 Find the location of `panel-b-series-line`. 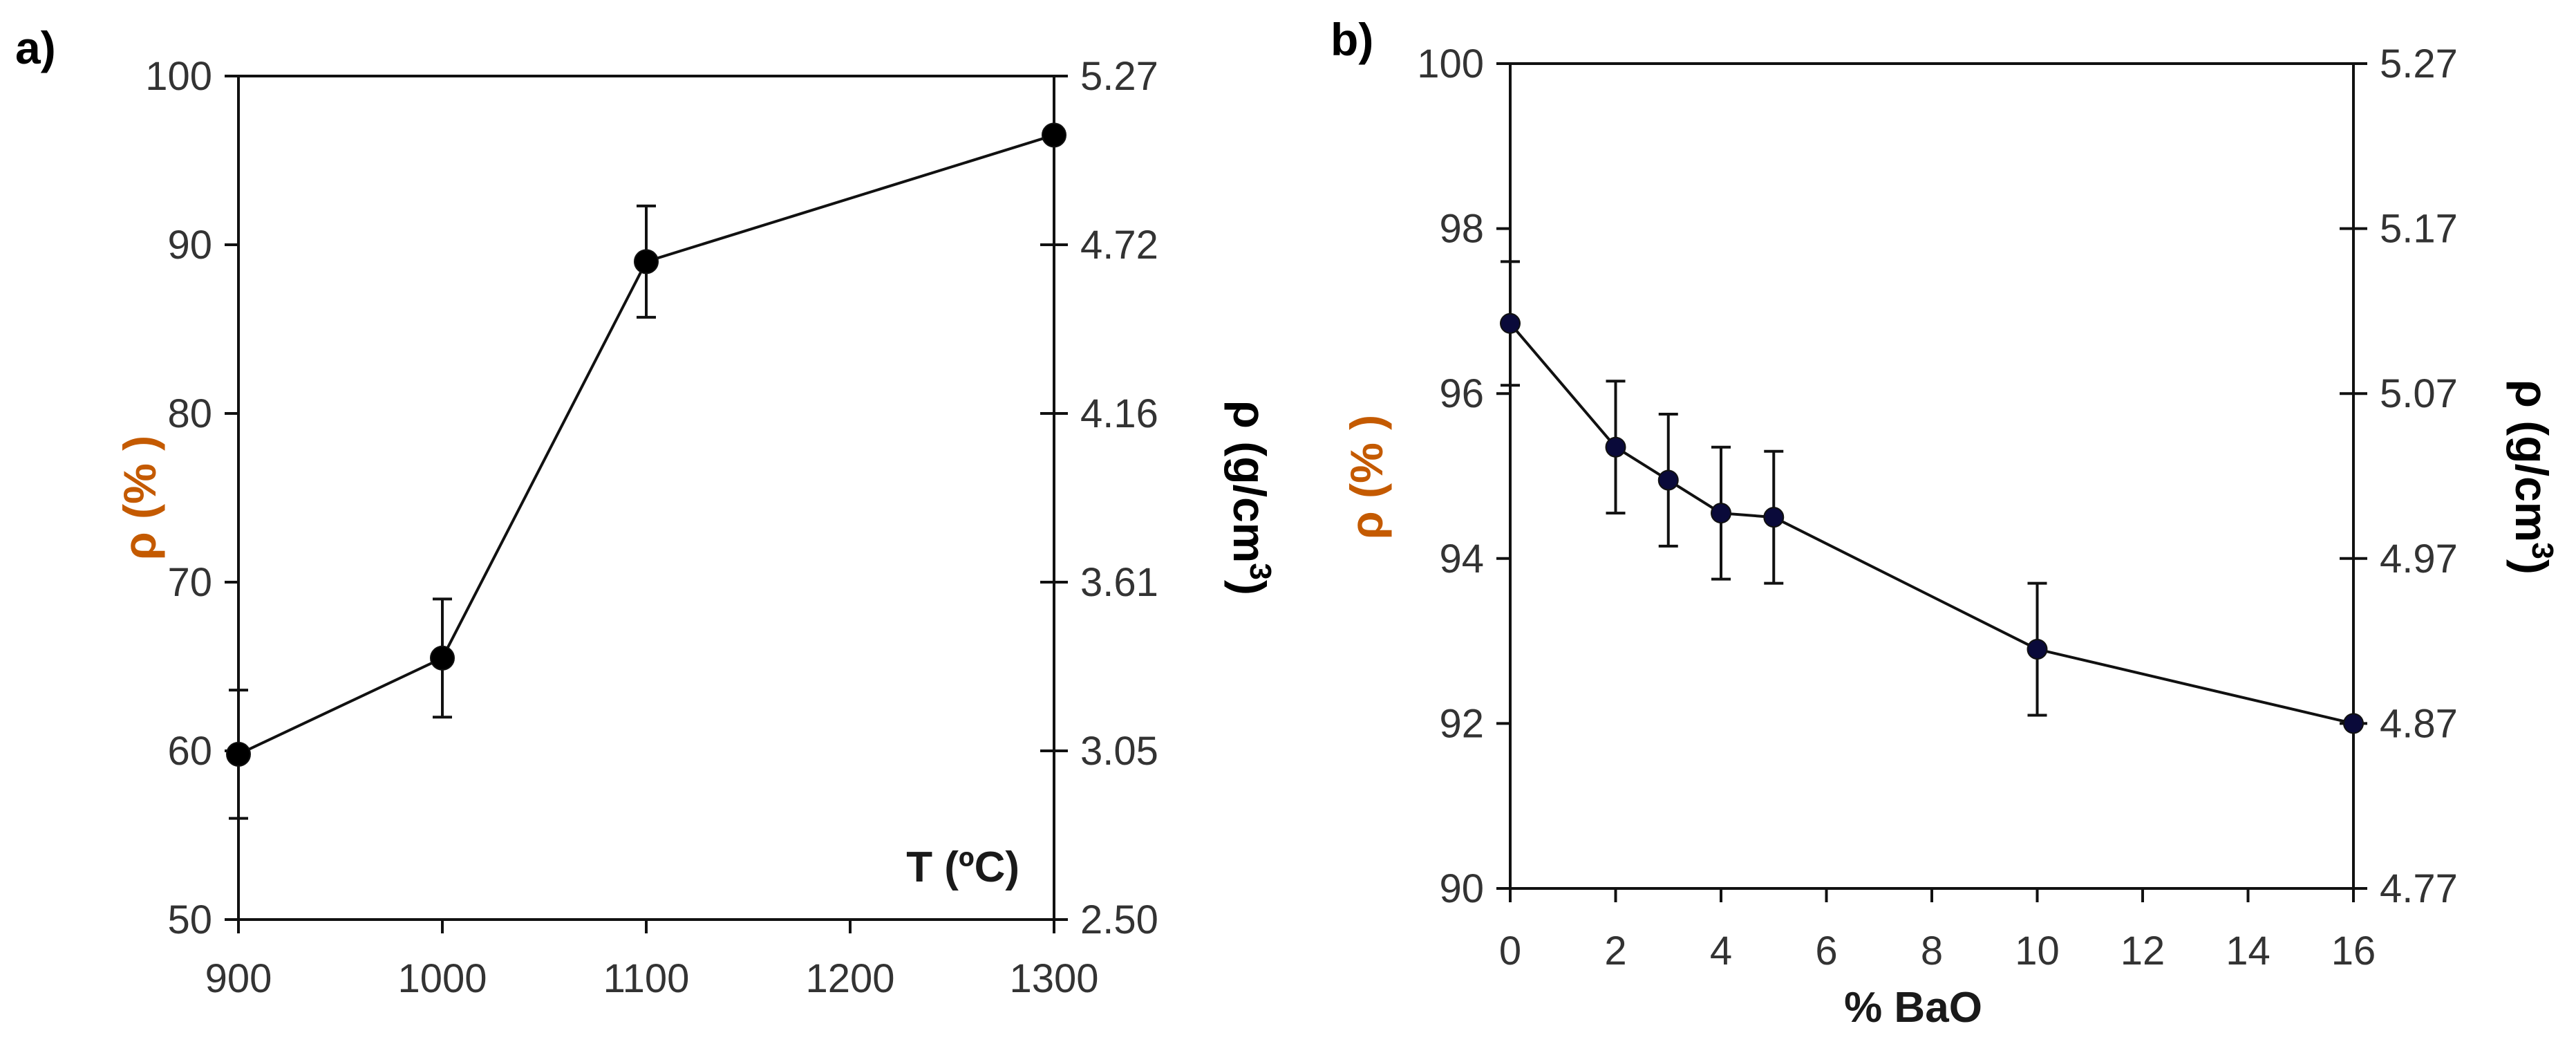

panel-b-series-line is located at coordinates (1931, 523).